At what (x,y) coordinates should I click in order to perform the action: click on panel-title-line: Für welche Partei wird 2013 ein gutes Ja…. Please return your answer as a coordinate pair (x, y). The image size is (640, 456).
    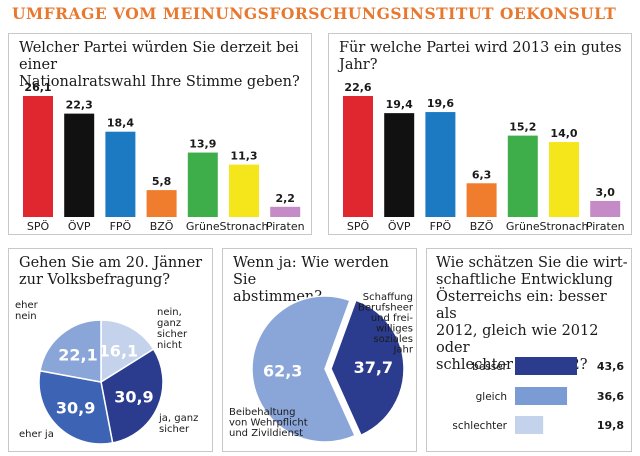
    Looking at the image, I should click on (480, 56).